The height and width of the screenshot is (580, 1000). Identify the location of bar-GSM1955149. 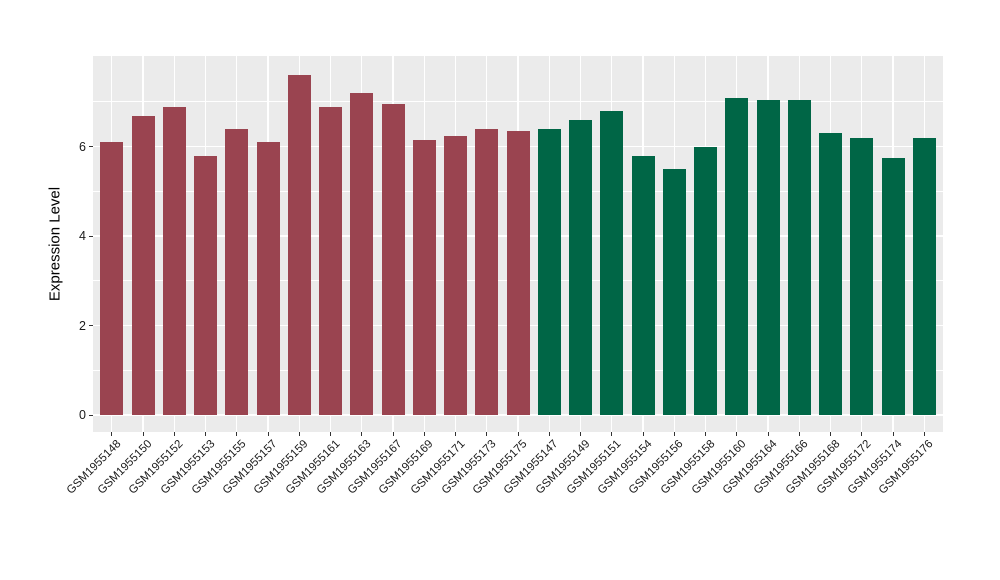
(580, 267).